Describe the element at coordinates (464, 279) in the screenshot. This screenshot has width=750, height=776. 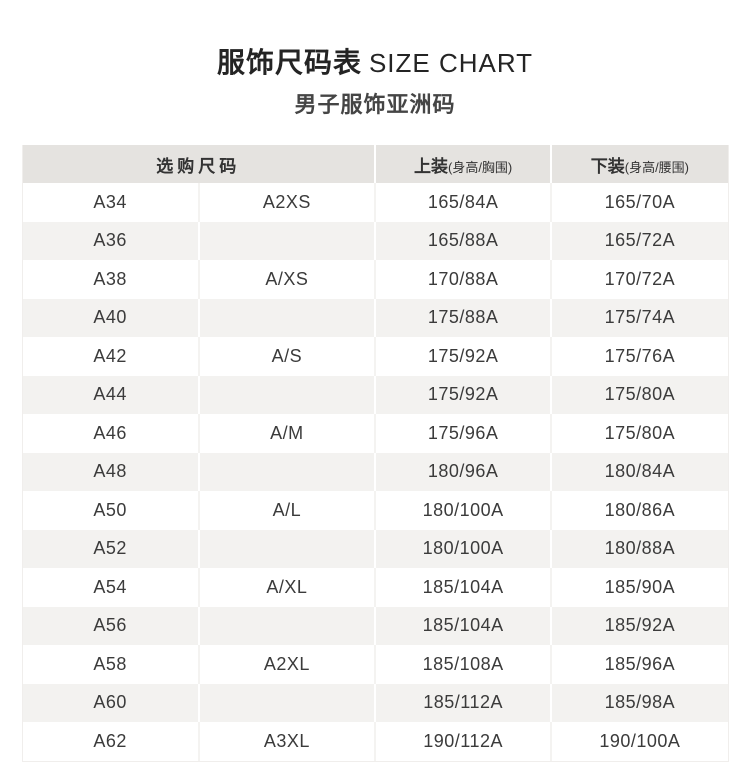
I see `top-size-cell: 170/88A` at that location.